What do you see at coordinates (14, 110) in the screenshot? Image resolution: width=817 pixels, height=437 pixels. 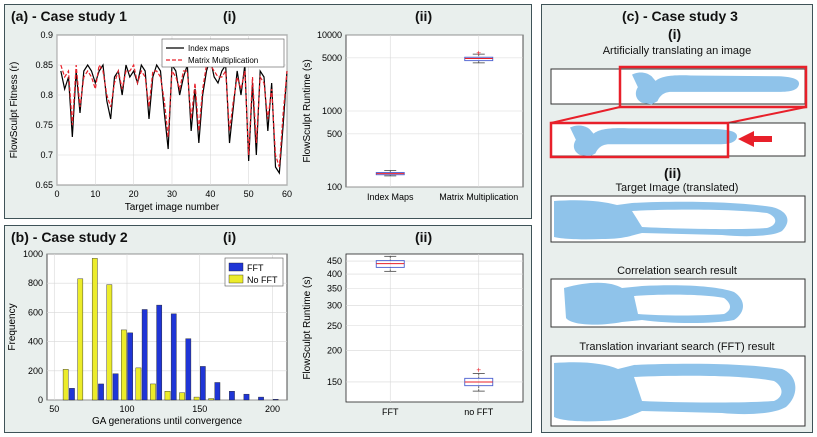 I see `y-axis-label: FlowSculpt Fitness (r)` at bounding box center [14, 110].